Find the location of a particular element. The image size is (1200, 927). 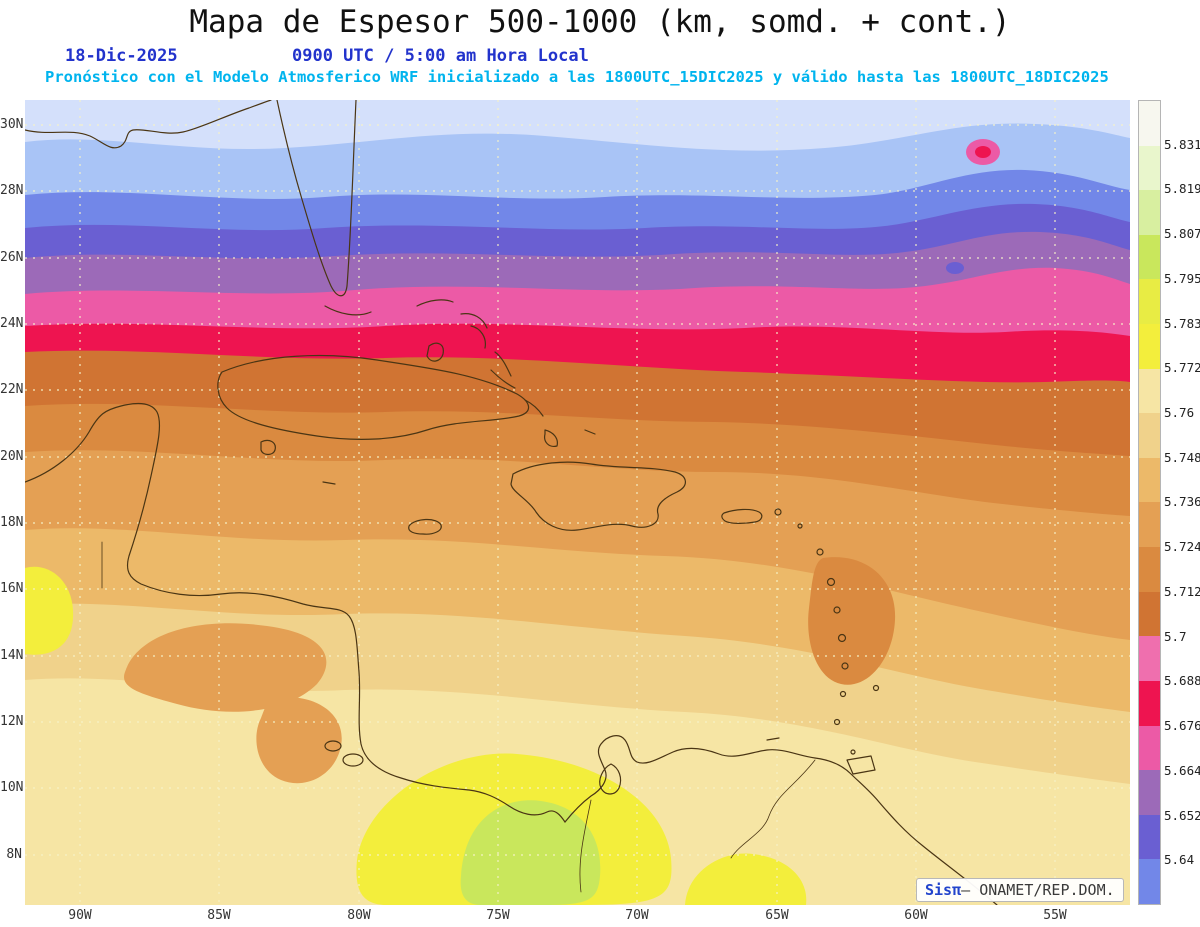

lon-tick-label: 55W is located at coordinates (1055, 915).